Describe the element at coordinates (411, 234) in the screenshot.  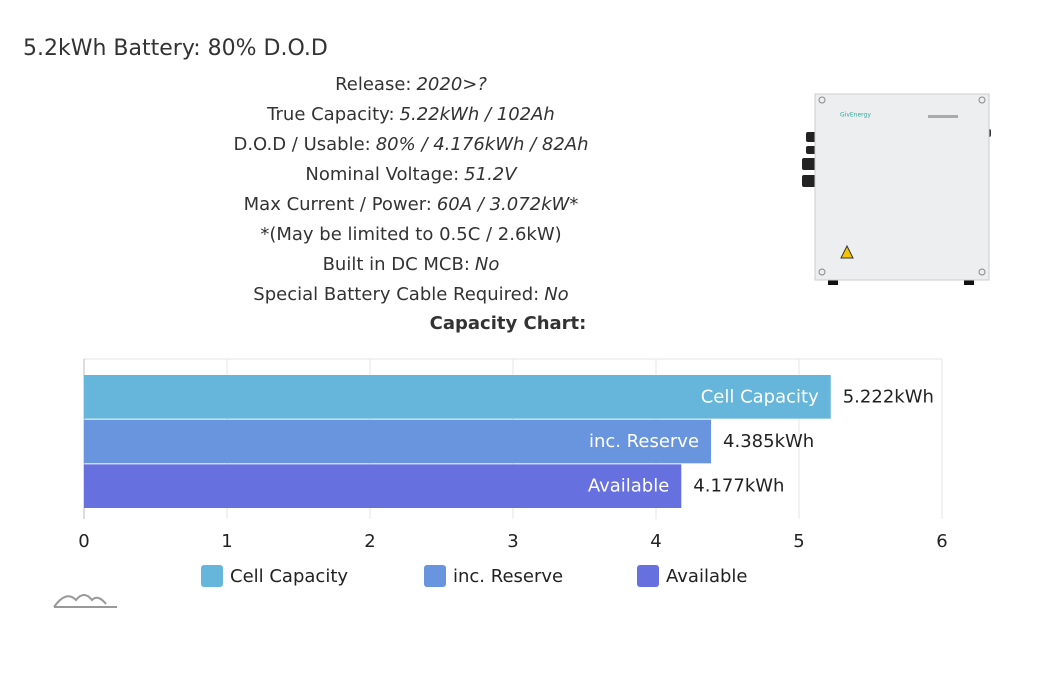
I see `spec-label: *(May be limited to 0.5C / 2.6kW)` at that location.